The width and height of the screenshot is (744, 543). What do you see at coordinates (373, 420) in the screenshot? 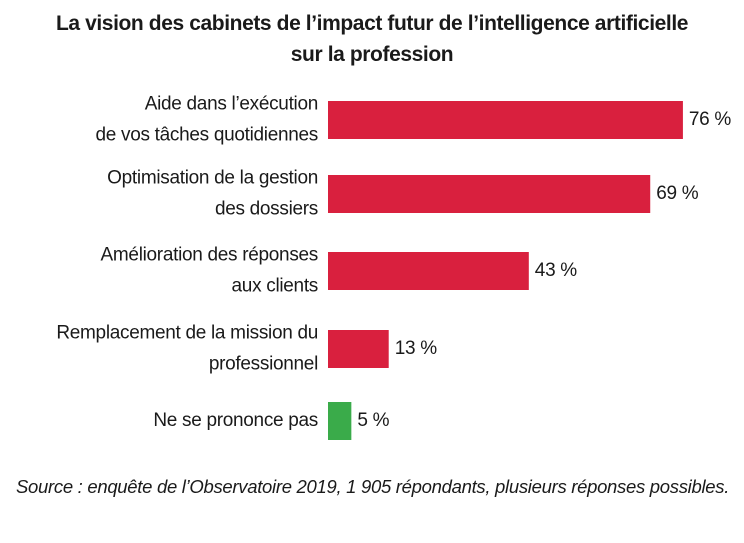
I see `value-label: 5 %` at bounding box center [373, 420].